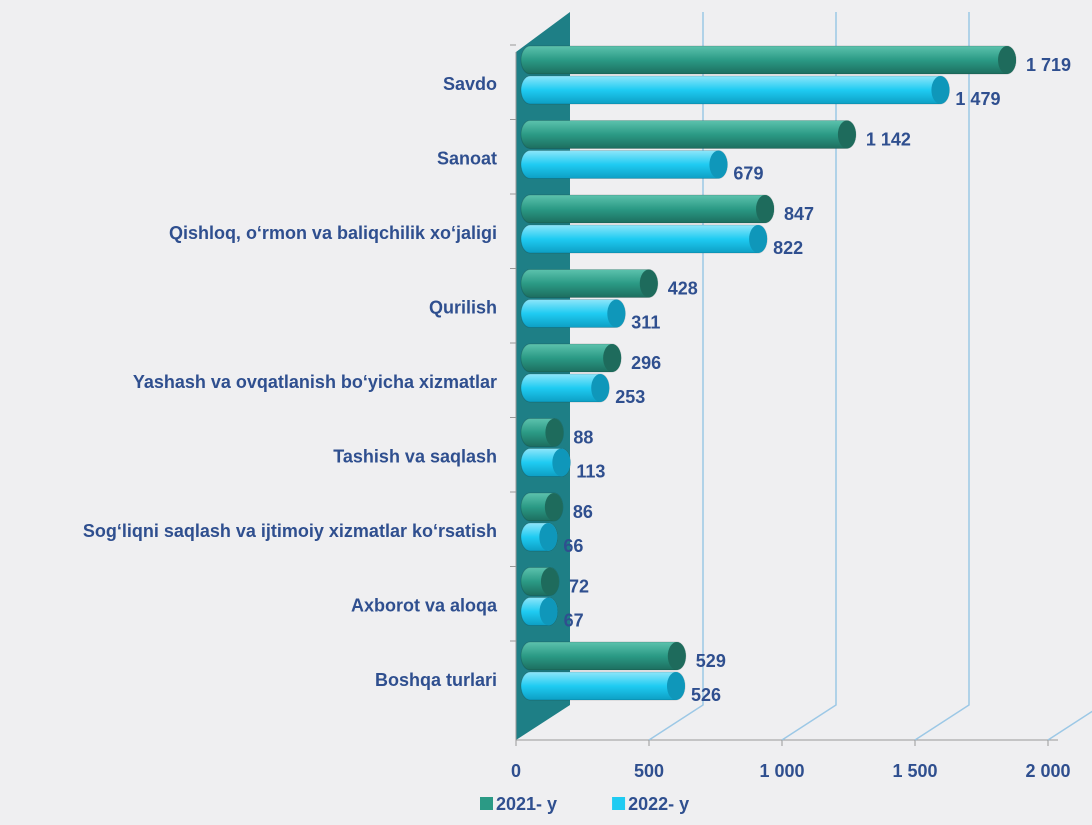 Image resolution: width=1092 pixels, height=825 pixels. Describe the element at coordinates (333, 233) in the screenshot. I see `category-label: Qishloq, o‘rmon va baliqchilik xo‘jaligi` at that location.